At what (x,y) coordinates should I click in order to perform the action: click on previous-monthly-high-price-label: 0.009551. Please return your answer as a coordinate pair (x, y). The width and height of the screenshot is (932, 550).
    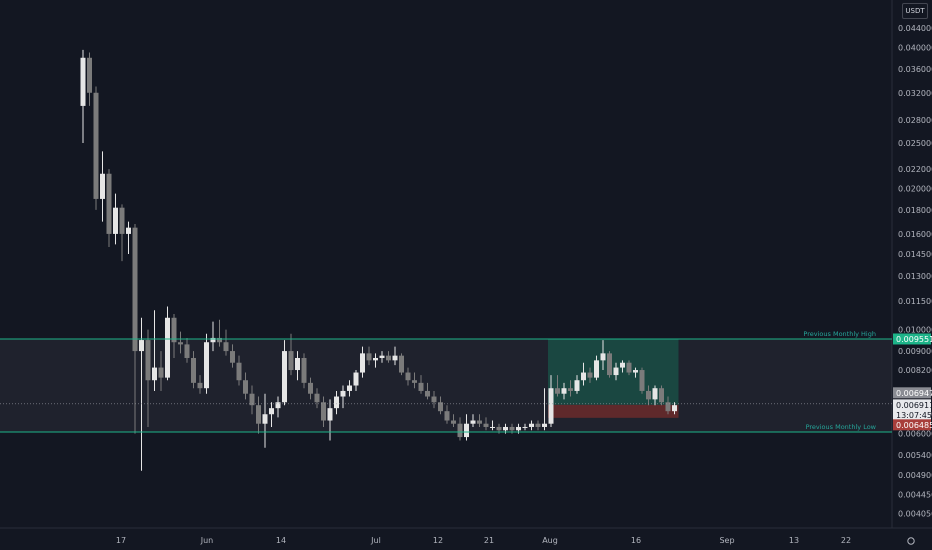
    Looking at the image, I should click on (914, 339).